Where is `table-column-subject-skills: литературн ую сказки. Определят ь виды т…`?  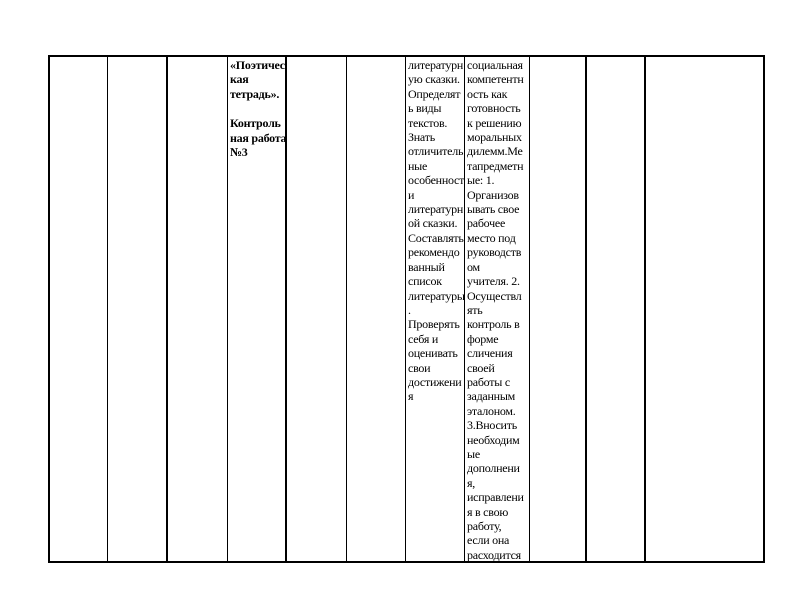 table-column-subject-skills: литературн ую сказки. Определят ь виды т… is located at coordinates (435, 309).